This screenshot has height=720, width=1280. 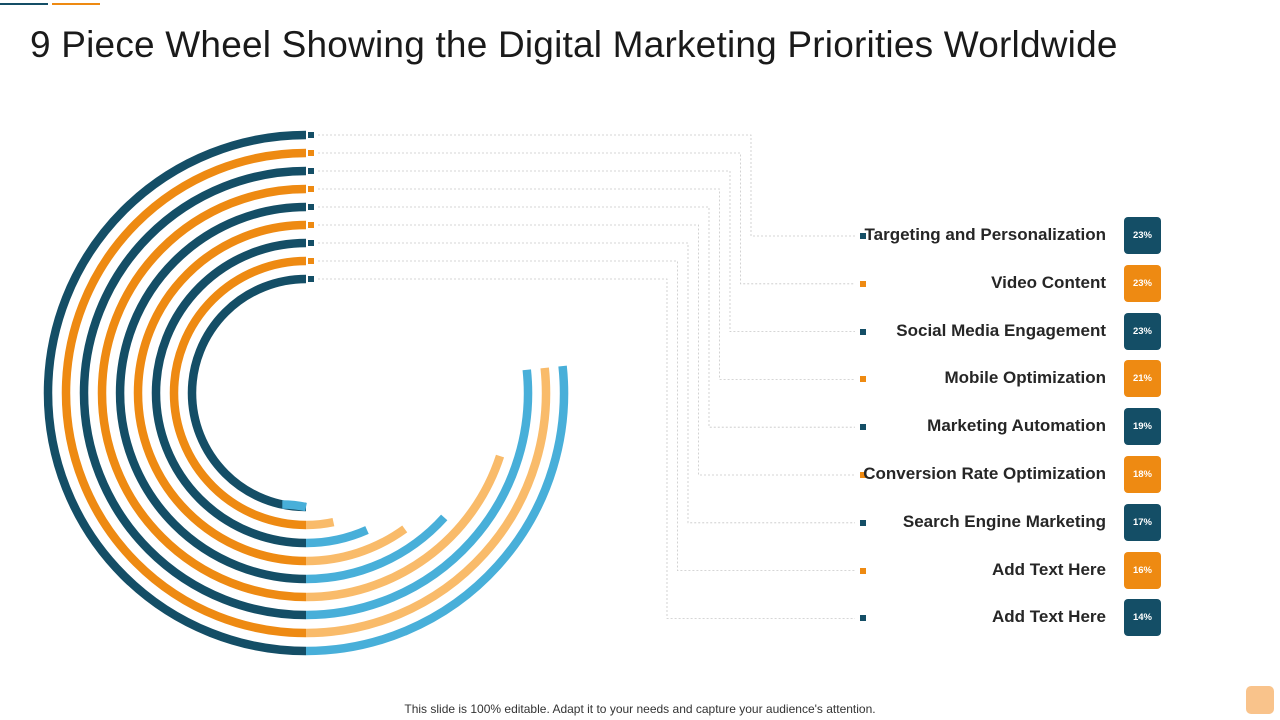 What do you see at coordinates (1142, 283) in the screenshot?
I see `value-badge-2: 23%` at bounding box center [1142, 283].